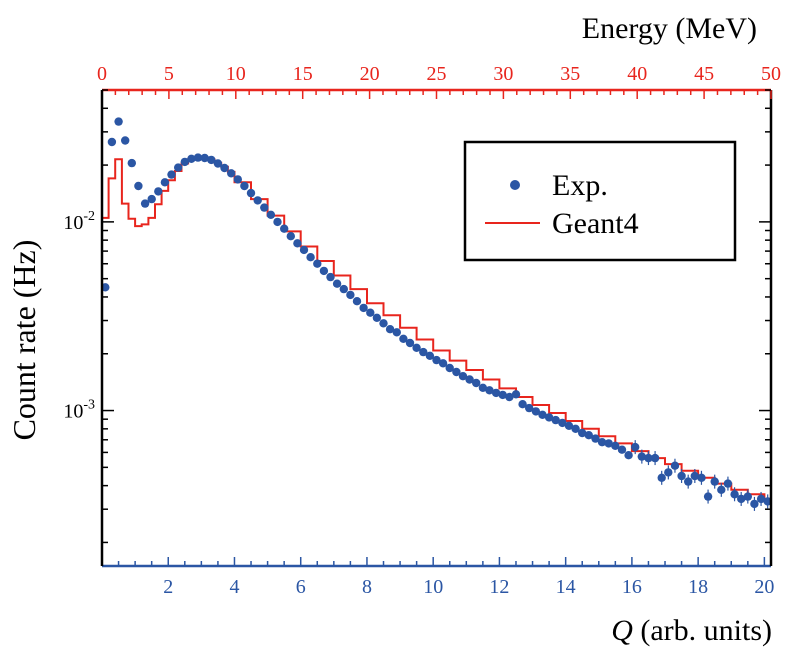  Describe the element at coordinates (771, 74) in the screenshot. I see `top-tick-label: 50` at that location.